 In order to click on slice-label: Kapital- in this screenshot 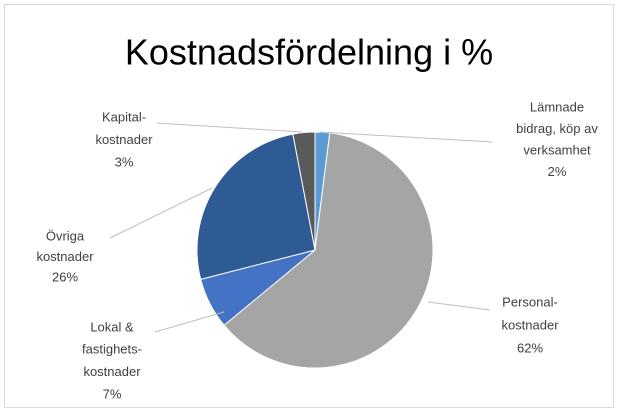, I will do `click(124, 116)`.